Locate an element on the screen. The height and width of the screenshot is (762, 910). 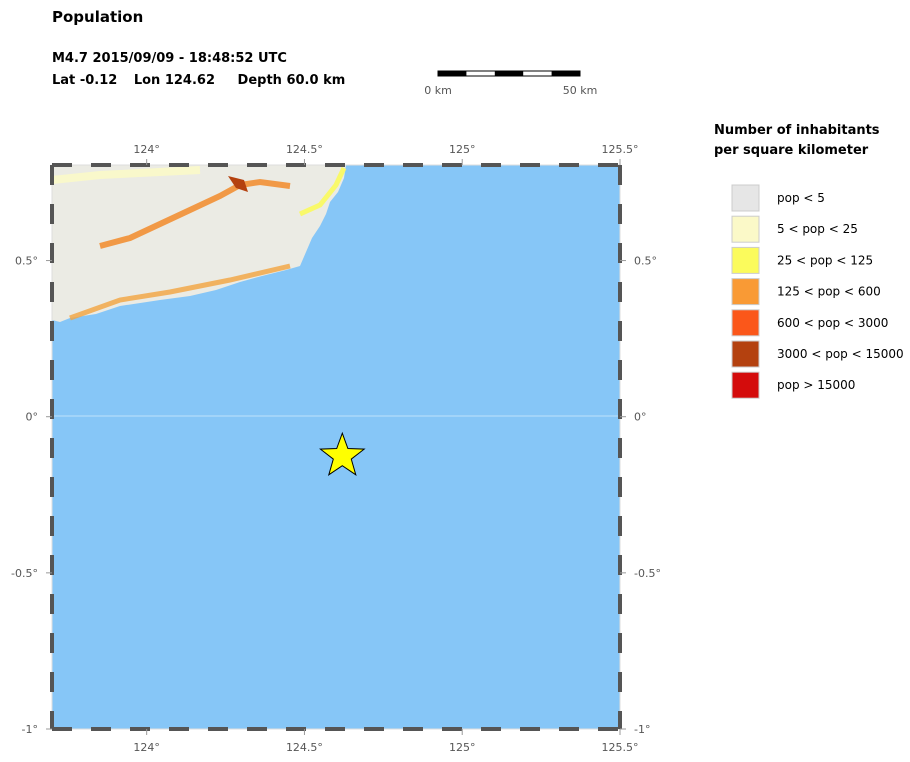
urban-area is located at coordinates (238, 184).